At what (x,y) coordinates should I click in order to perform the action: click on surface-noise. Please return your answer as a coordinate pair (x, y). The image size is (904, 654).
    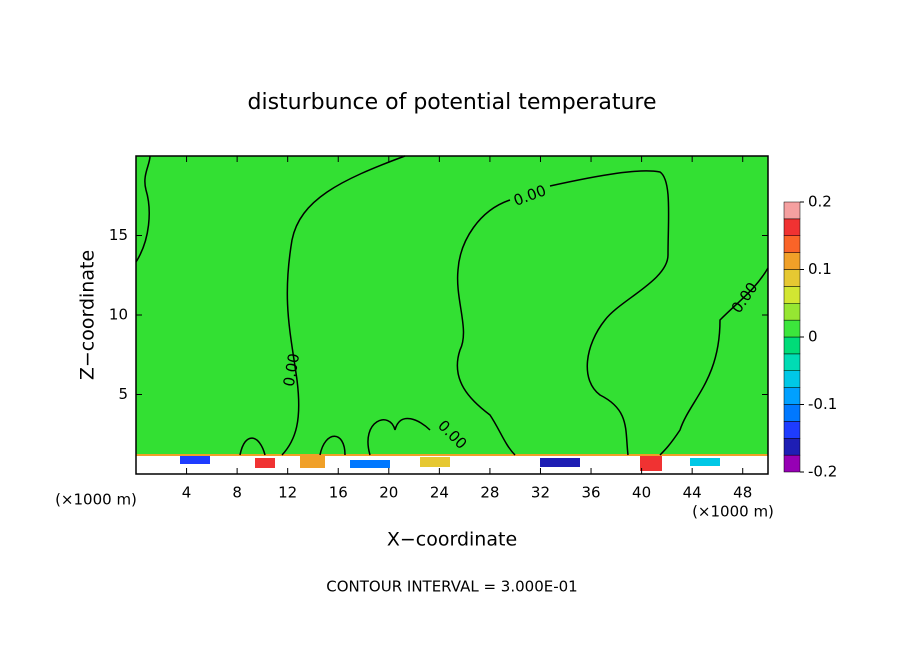
    Looking at the image, I should click on (452, 464).